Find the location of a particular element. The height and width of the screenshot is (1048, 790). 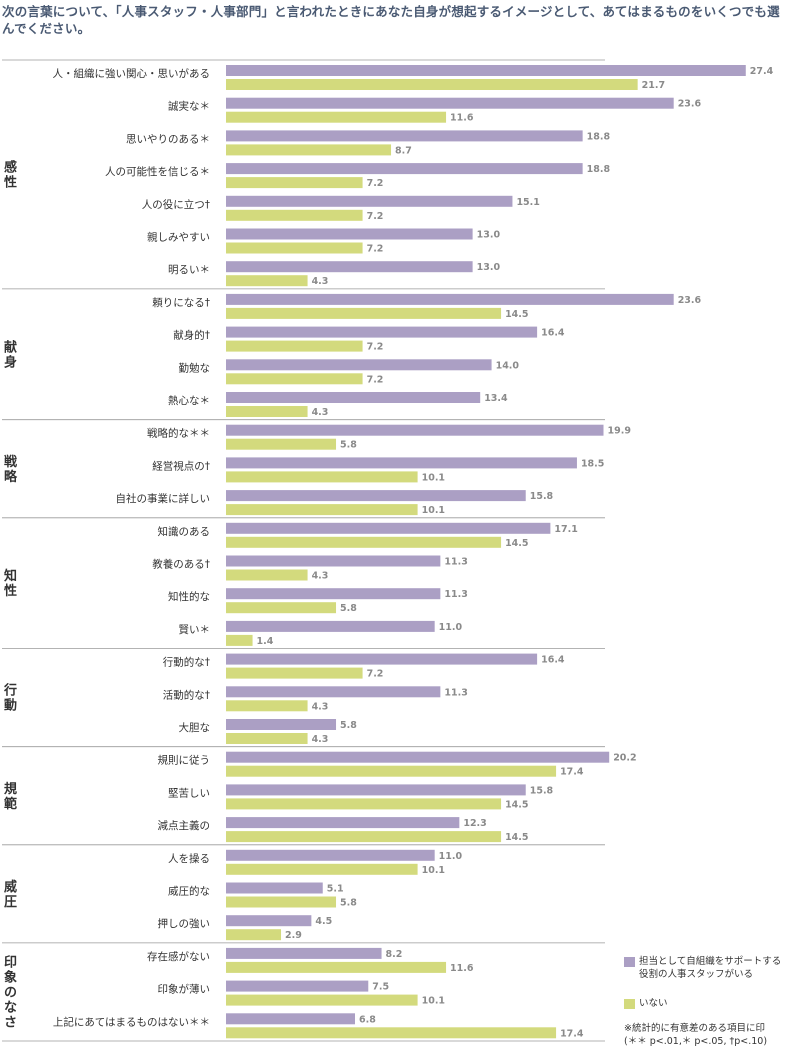

data-label-series2: 8.7 is located at coordinates (403, 150).